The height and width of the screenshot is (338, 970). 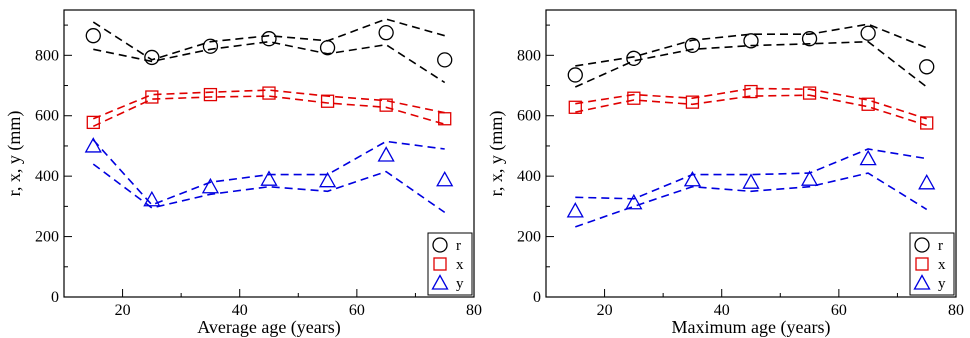 I want to click on left-legend-marker-x, so click(x=440, y=264).